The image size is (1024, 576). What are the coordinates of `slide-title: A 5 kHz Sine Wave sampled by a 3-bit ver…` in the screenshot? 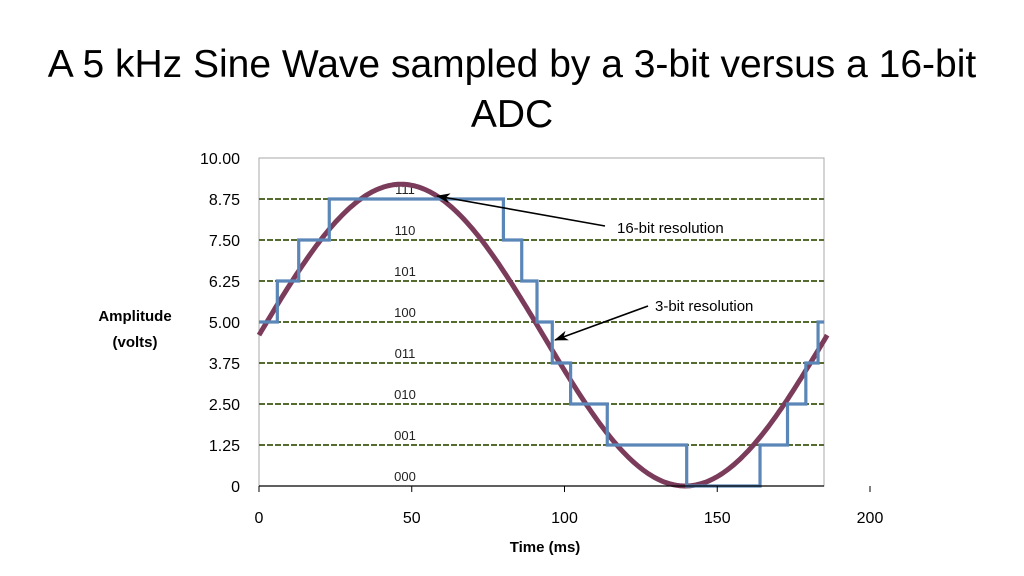 It's located at (512, 89).